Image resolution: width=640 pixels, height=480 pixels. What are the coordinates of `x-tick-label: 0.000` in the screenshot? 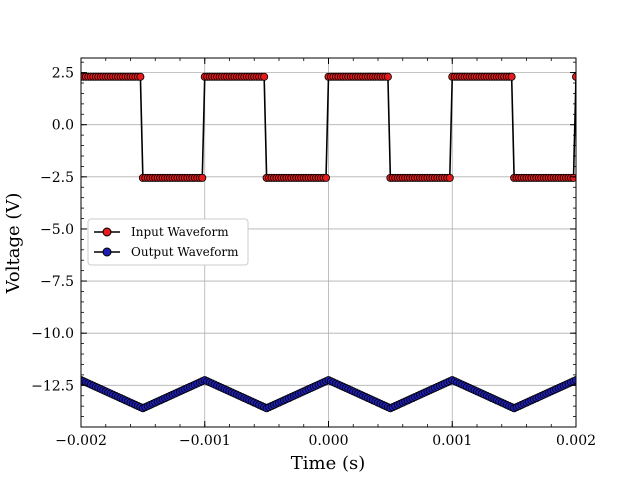 It's located at (328, 441).